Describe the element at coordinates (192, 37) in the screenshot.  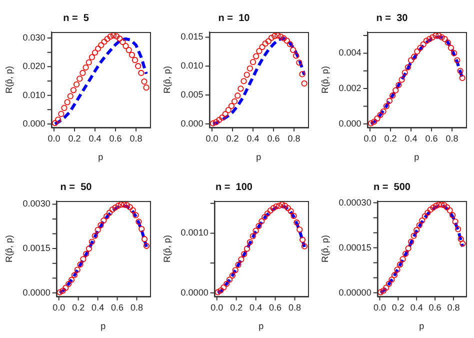
I see `y-tick-label: 0.015` at that location.